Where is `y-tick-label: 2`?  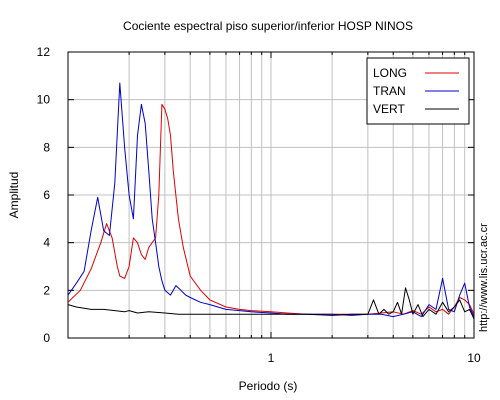
y-tick-label: 2 is located at coordinates (46, 290).